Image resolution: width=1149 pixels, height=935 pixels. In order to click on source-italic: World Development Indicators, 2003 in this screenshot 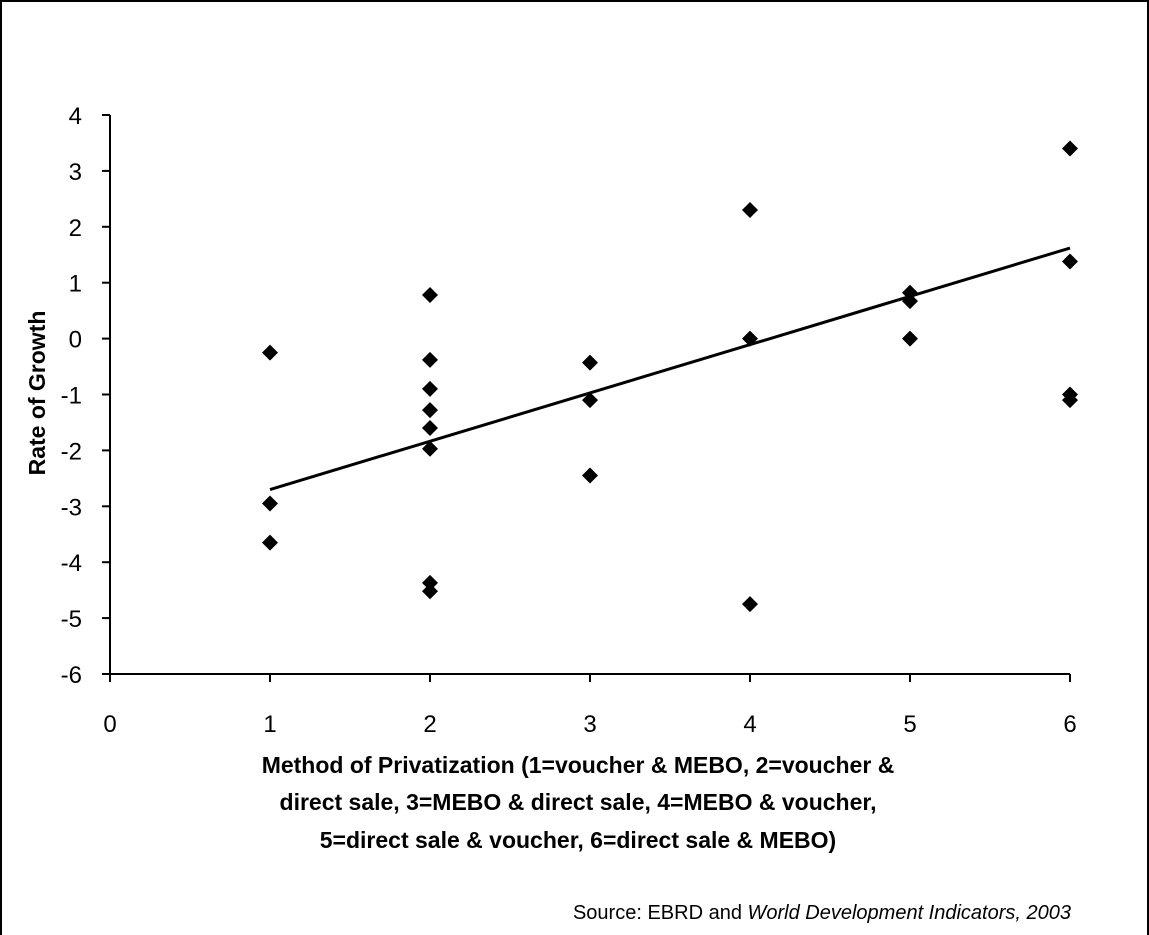, I will do `click(909, 913)`.